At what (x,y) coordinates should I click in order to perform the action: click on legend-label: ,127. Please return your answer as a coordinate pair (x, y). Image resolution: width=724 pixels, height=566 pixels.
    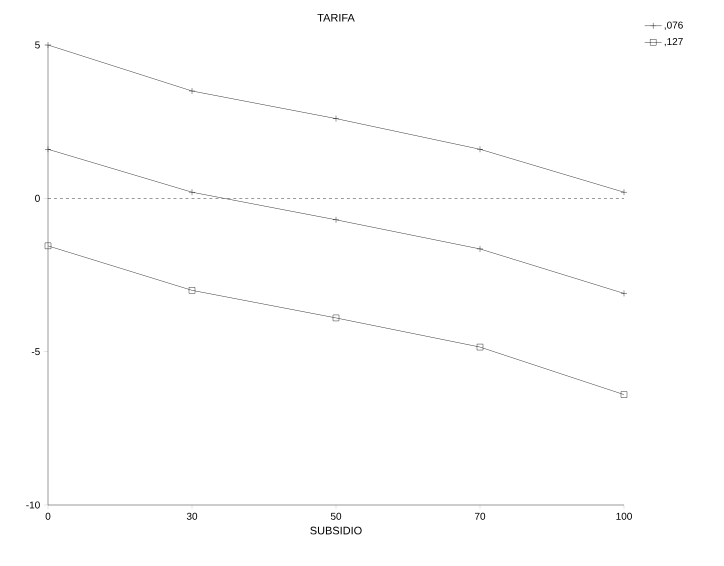
    Looking at the image, I should click on (673, 42).